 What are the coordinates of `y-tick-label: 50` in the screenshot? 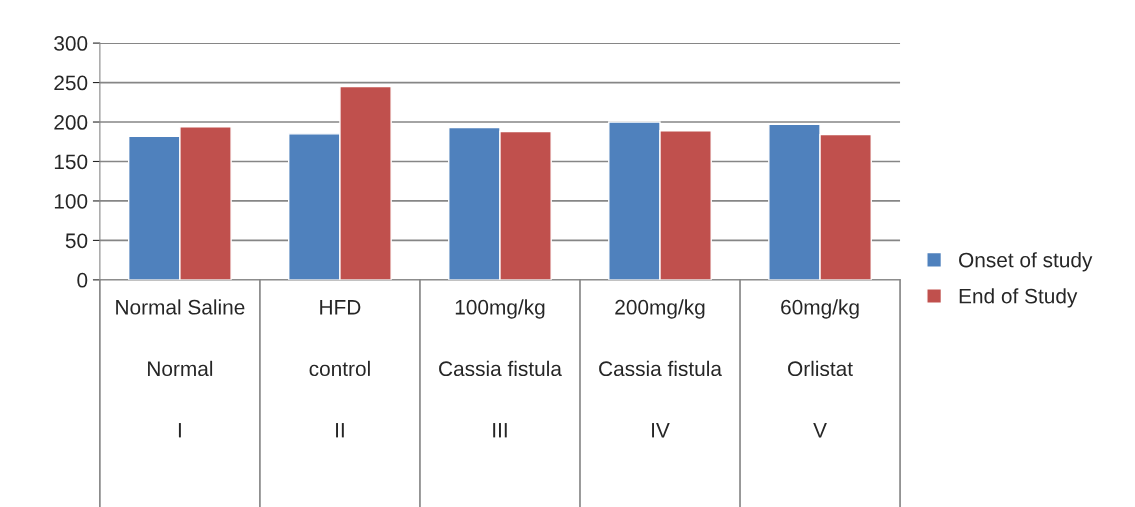 It's located at (76, 241).